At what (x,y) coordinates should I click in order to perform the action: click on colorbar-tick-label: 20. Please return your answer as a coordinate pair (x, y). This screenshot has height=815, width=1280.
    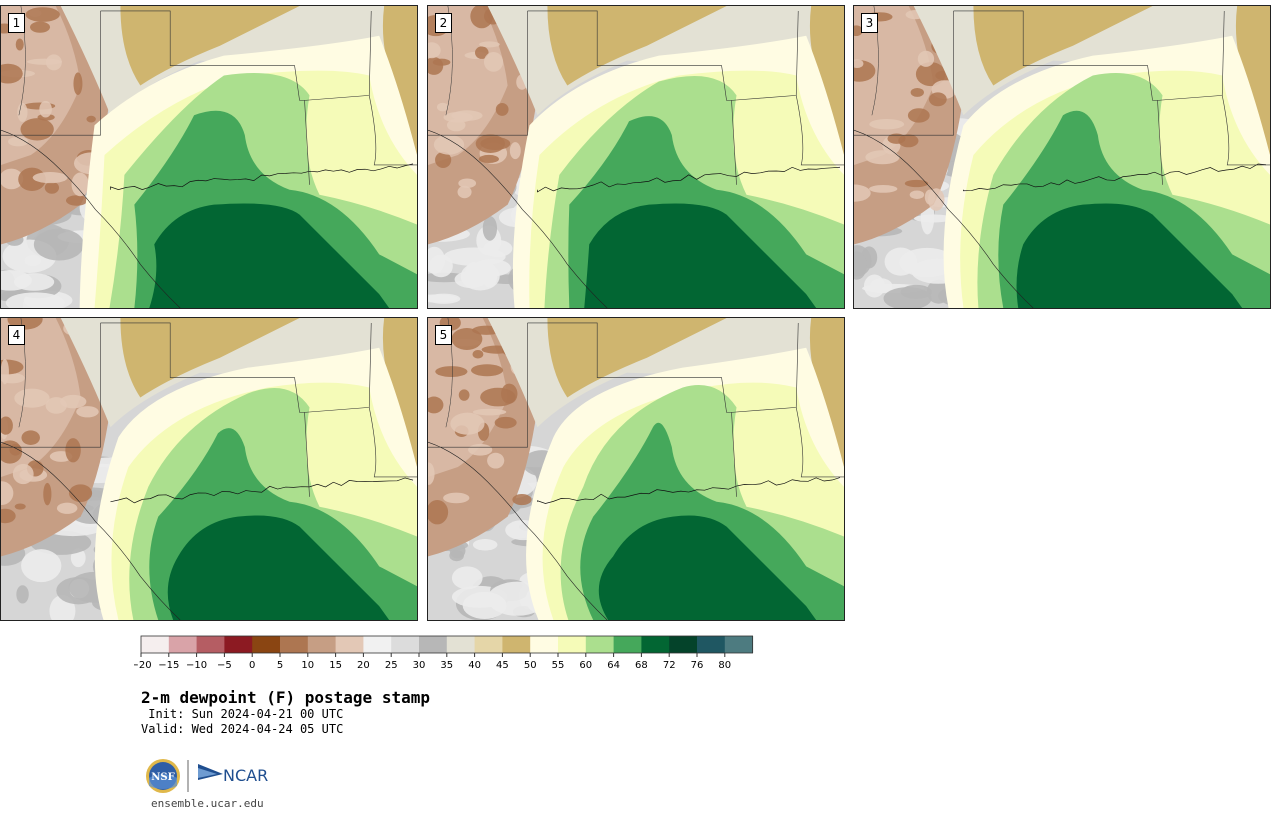
    Looking at the image, I should click on (363, 665).